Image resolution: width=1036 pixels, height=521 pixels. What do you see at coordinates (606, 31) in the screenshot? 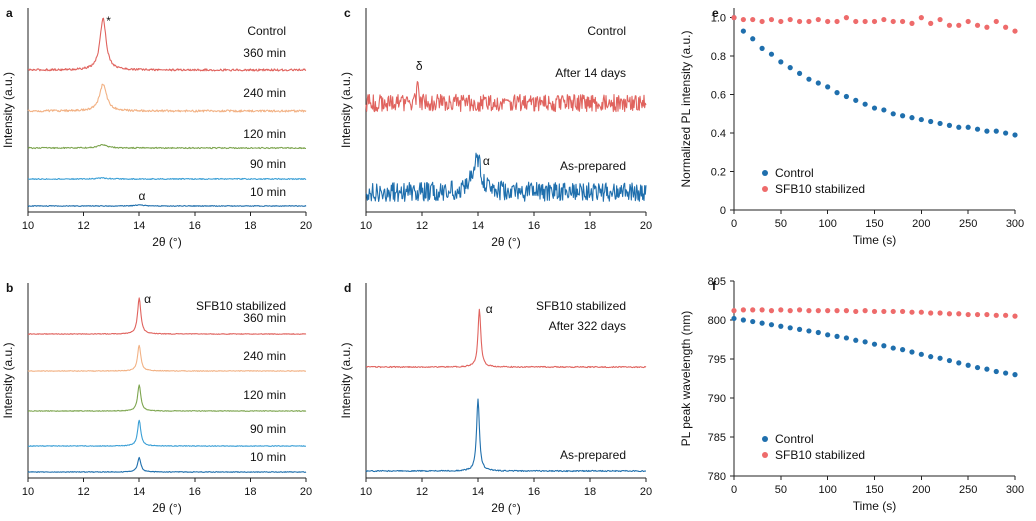
I see `c-title: Control` at bounding box center [606, 31].